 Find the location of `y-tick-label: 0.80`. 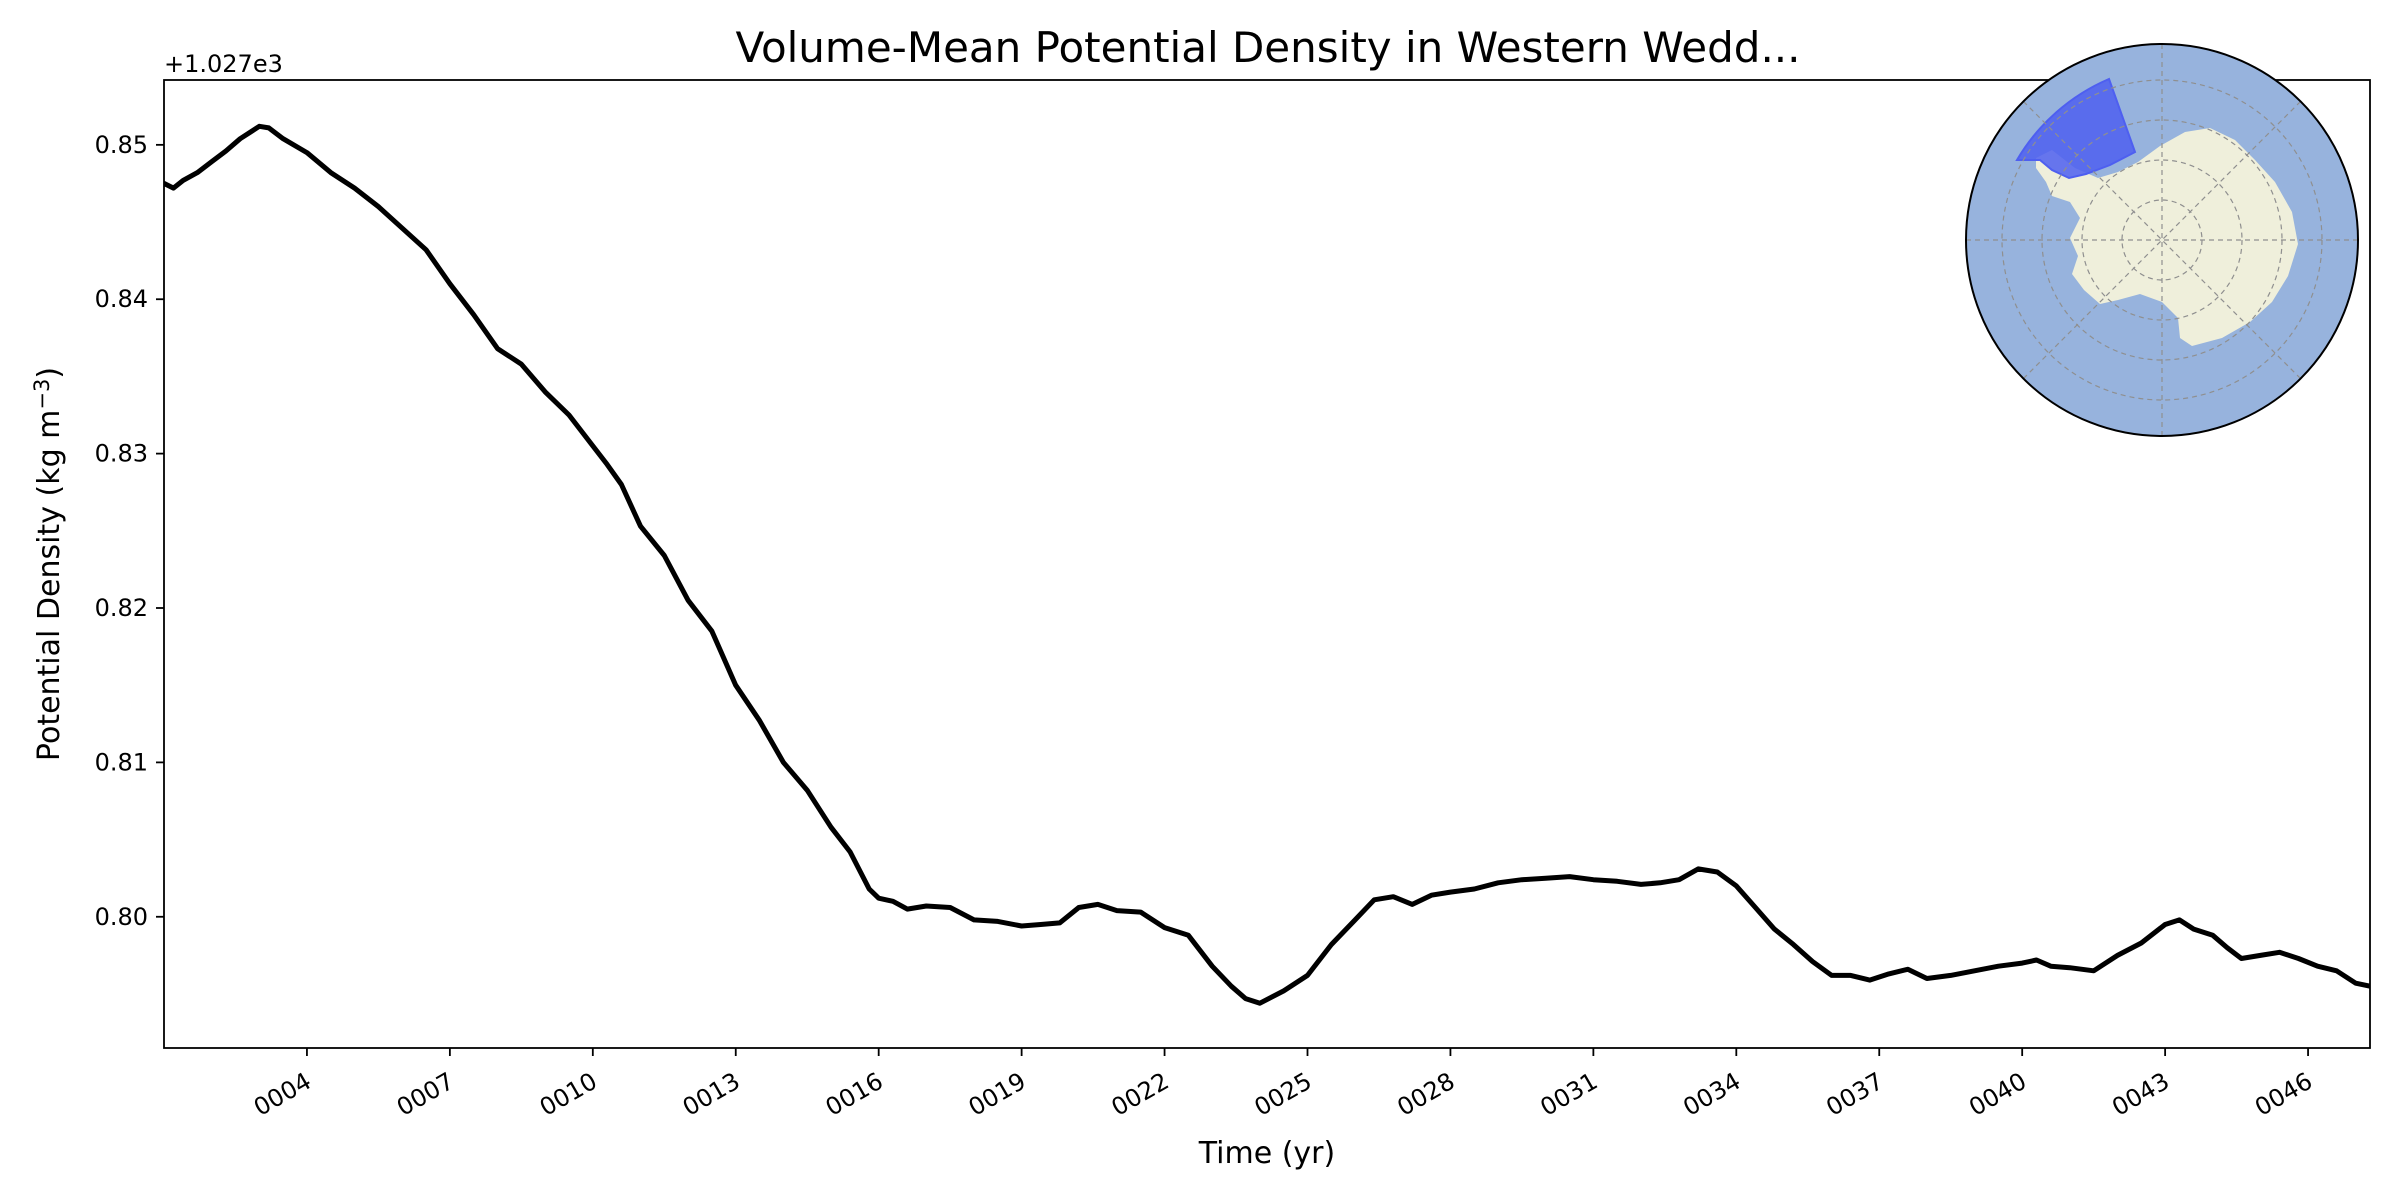

y-tick-label: 0.80 is located at coordinates (121, 917).